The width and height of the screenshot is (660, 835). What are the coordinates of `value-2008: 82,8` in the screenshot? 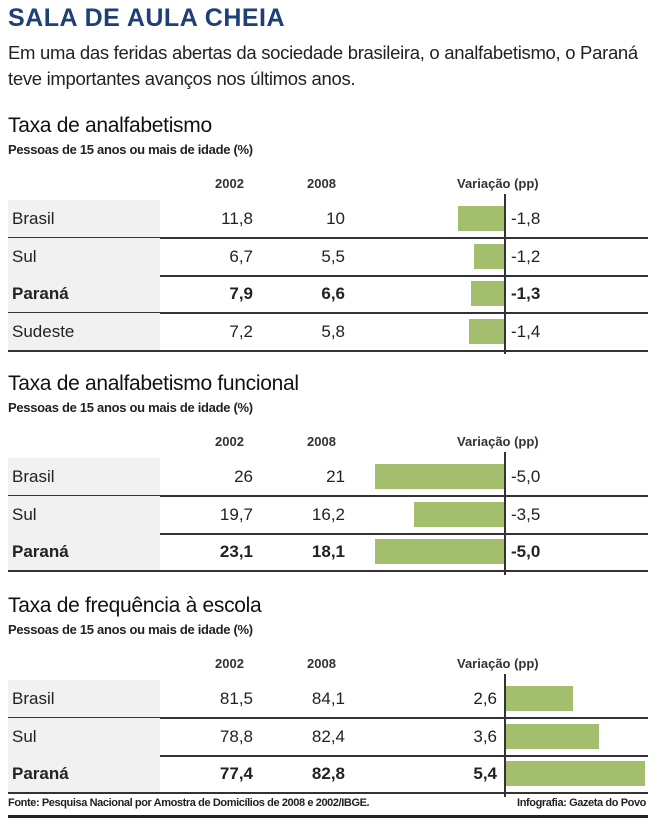 It's located at (328, 773).